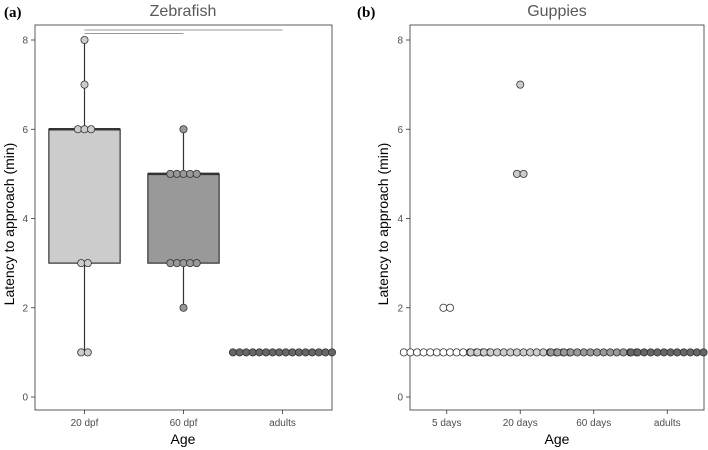 The image size is (708, 450). Describe the element at coordinates (400, 308) in the screenshot. I see `guppies-y-tick-label: 2` at that location.